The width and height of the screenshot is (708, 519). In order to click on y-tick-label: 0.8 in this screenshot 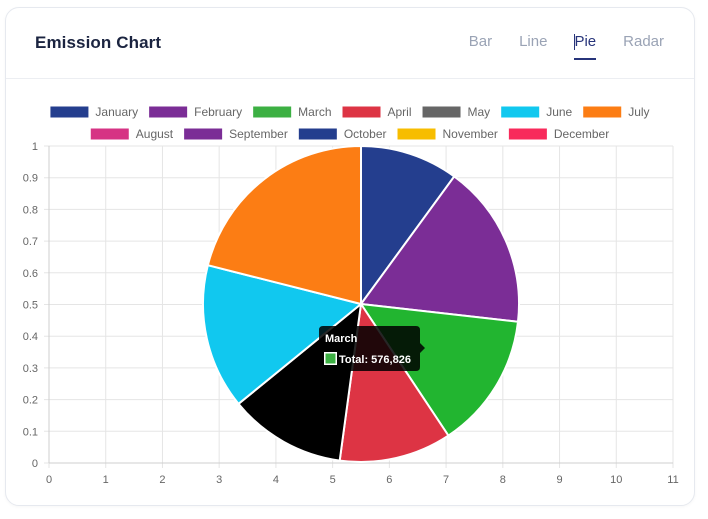, I will do `click(30, 210)`.